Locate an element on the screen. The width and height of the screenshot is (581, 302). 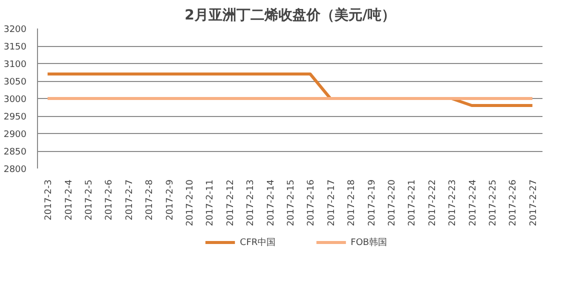
x-tick-label: 2017-2-10 is located at coordinates (191, 202).